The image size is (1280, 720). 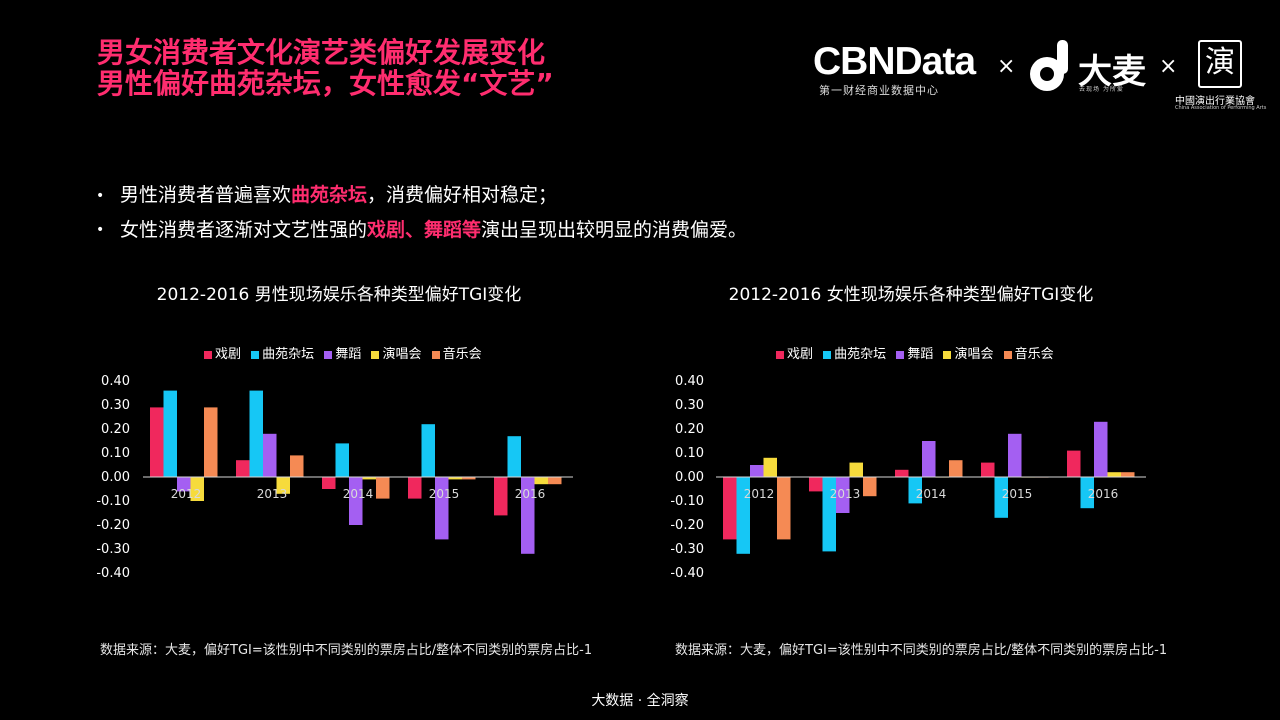 What do you see at coordinates (321, 52) in the screenshot?
I see `title-line-1: 男女消费者文化演艺类偏好发展变化` at bounding box center [321, 52].